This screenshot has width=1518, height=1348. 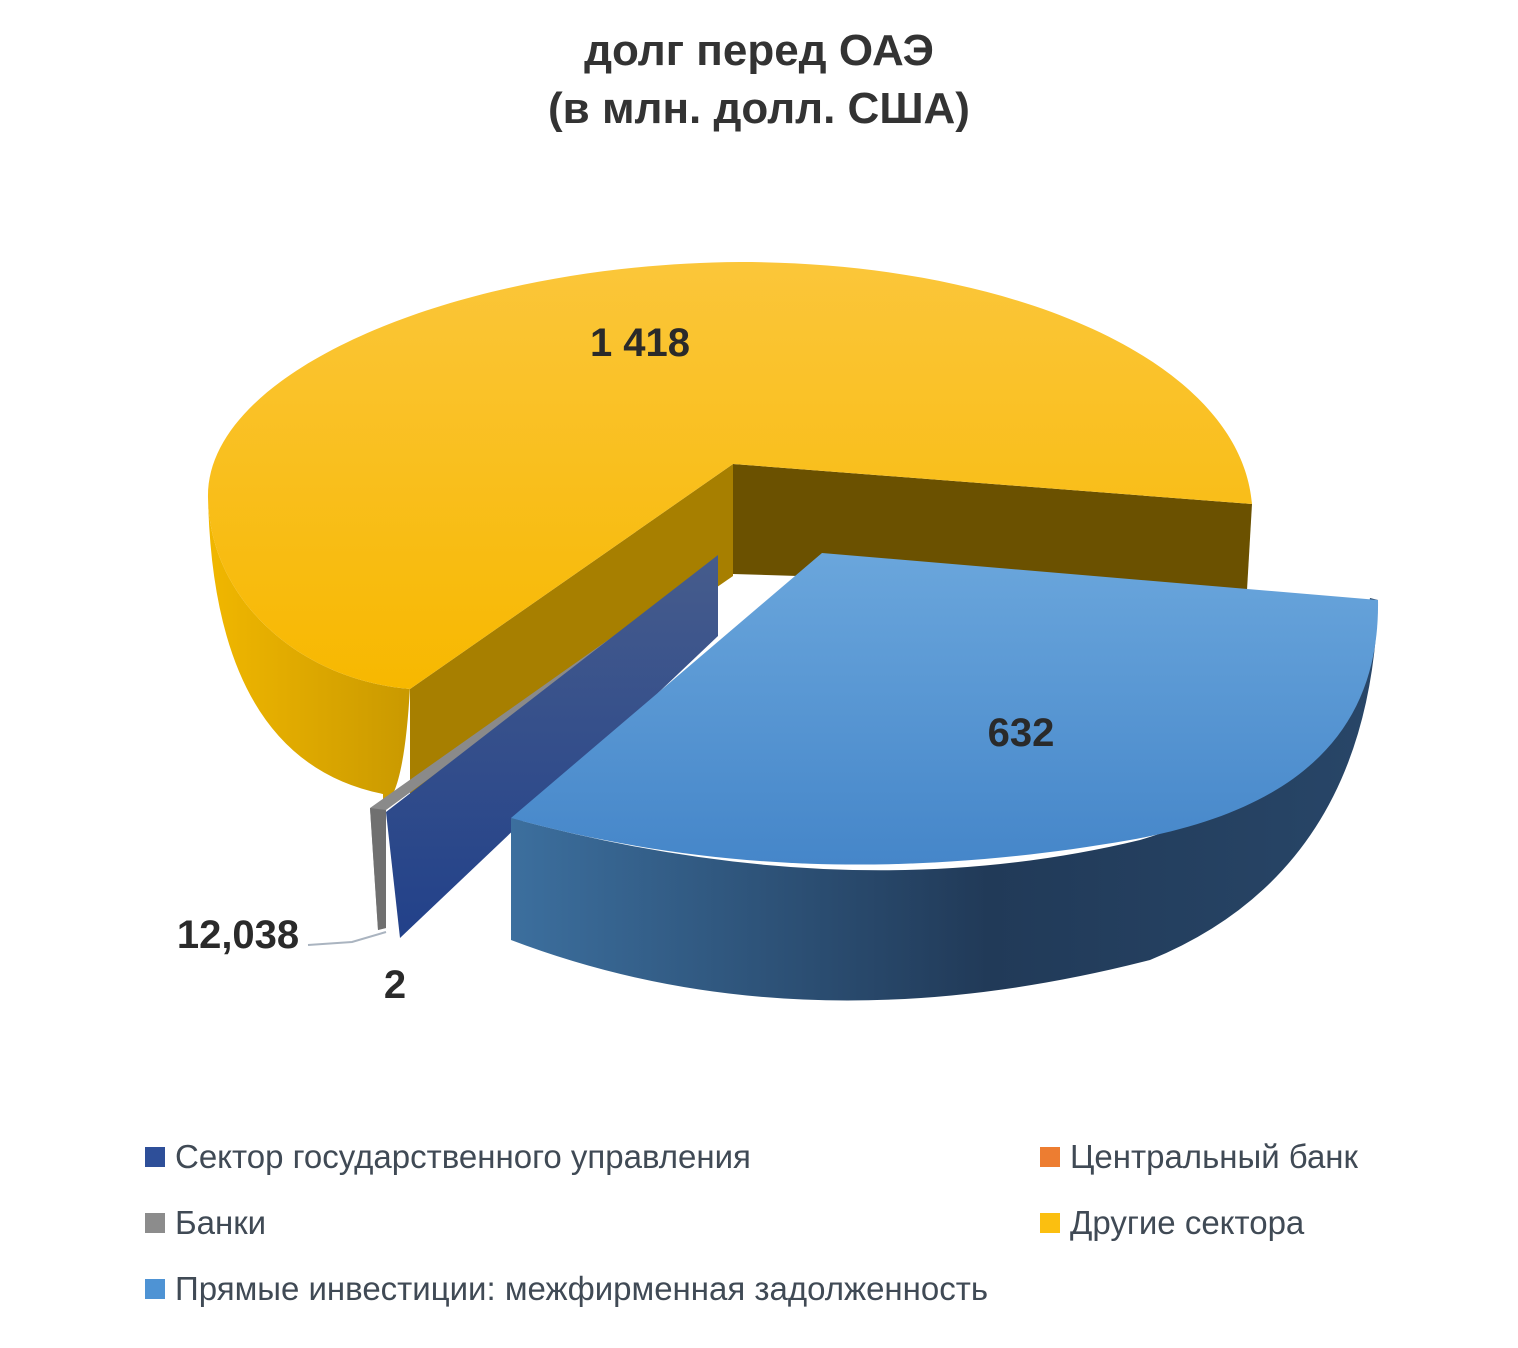 I want to click on data-label-banks: 2, so click(x=395, y=985).